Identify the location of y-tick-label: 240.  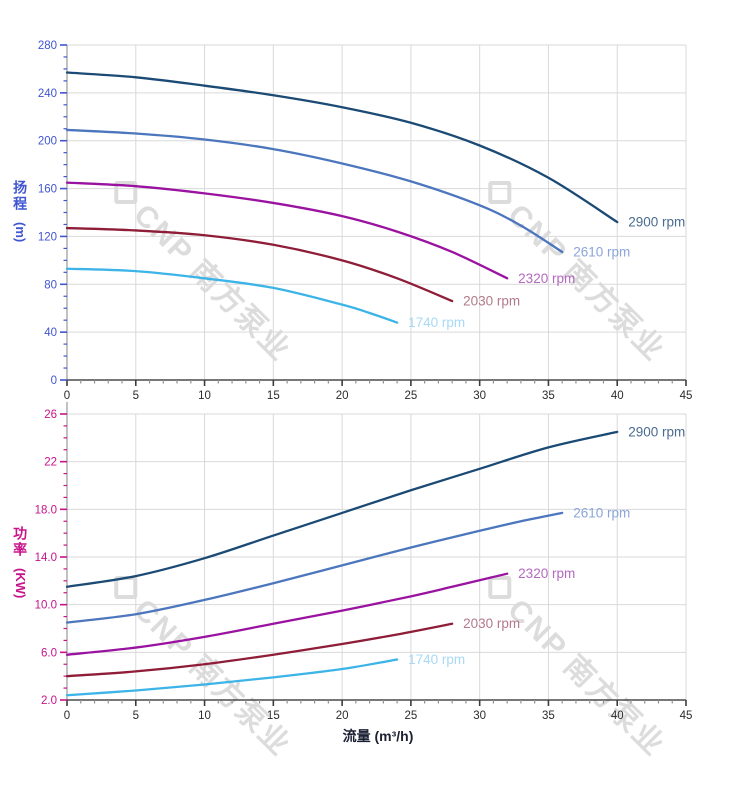
(47, 94).